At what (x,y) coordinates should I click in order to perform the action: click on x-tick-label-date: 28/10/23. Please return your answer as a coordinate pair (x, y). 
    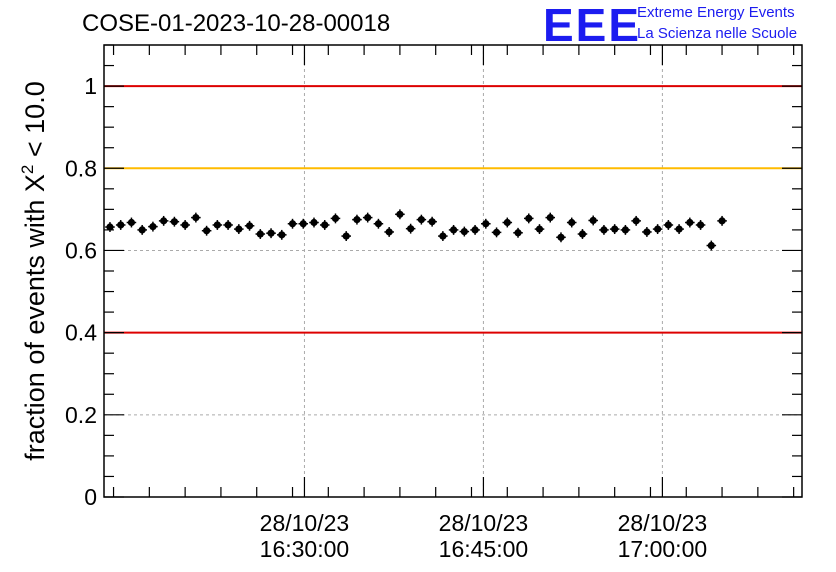
    Looking at the image, I should click on (663, 523).